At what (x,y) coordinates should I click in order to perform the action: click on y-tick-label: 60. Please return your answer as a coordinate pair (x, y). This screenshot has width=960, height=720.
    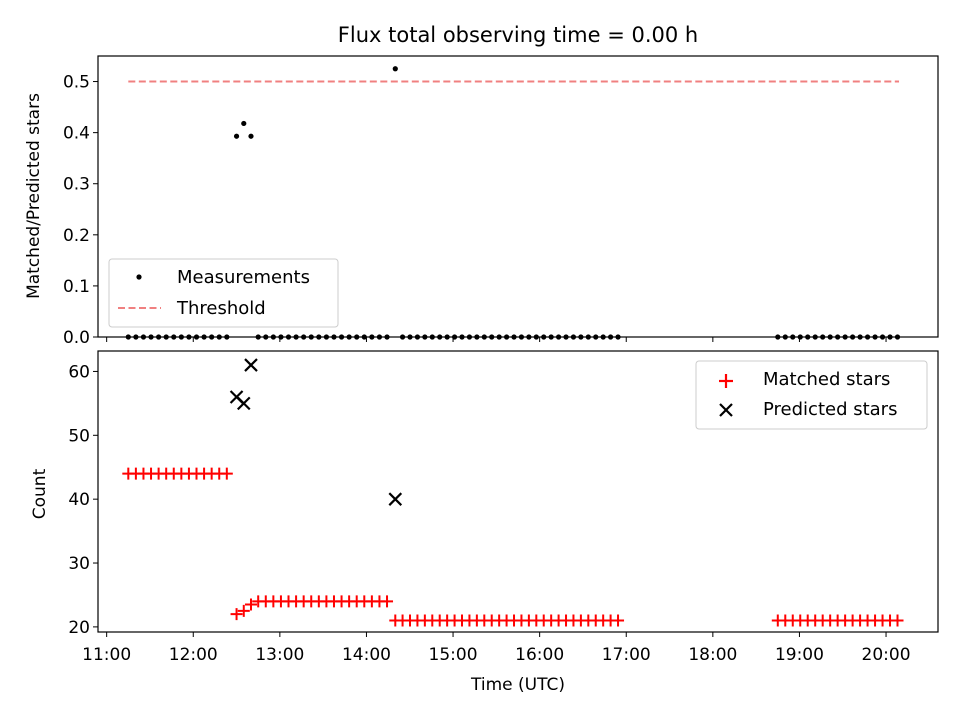
    Looking at the image, I should click on (79, 372).